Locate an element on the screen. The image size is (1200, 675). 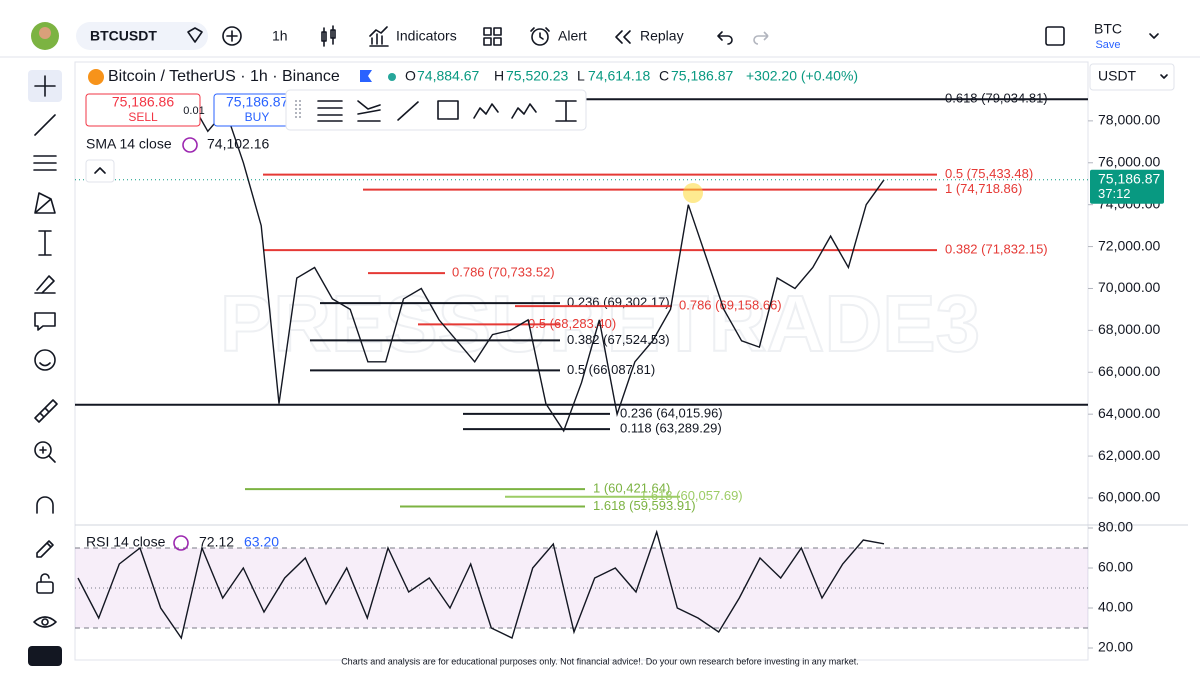
fib-label: 0.118 (63,289.29) is located at coordinates (671, 428).